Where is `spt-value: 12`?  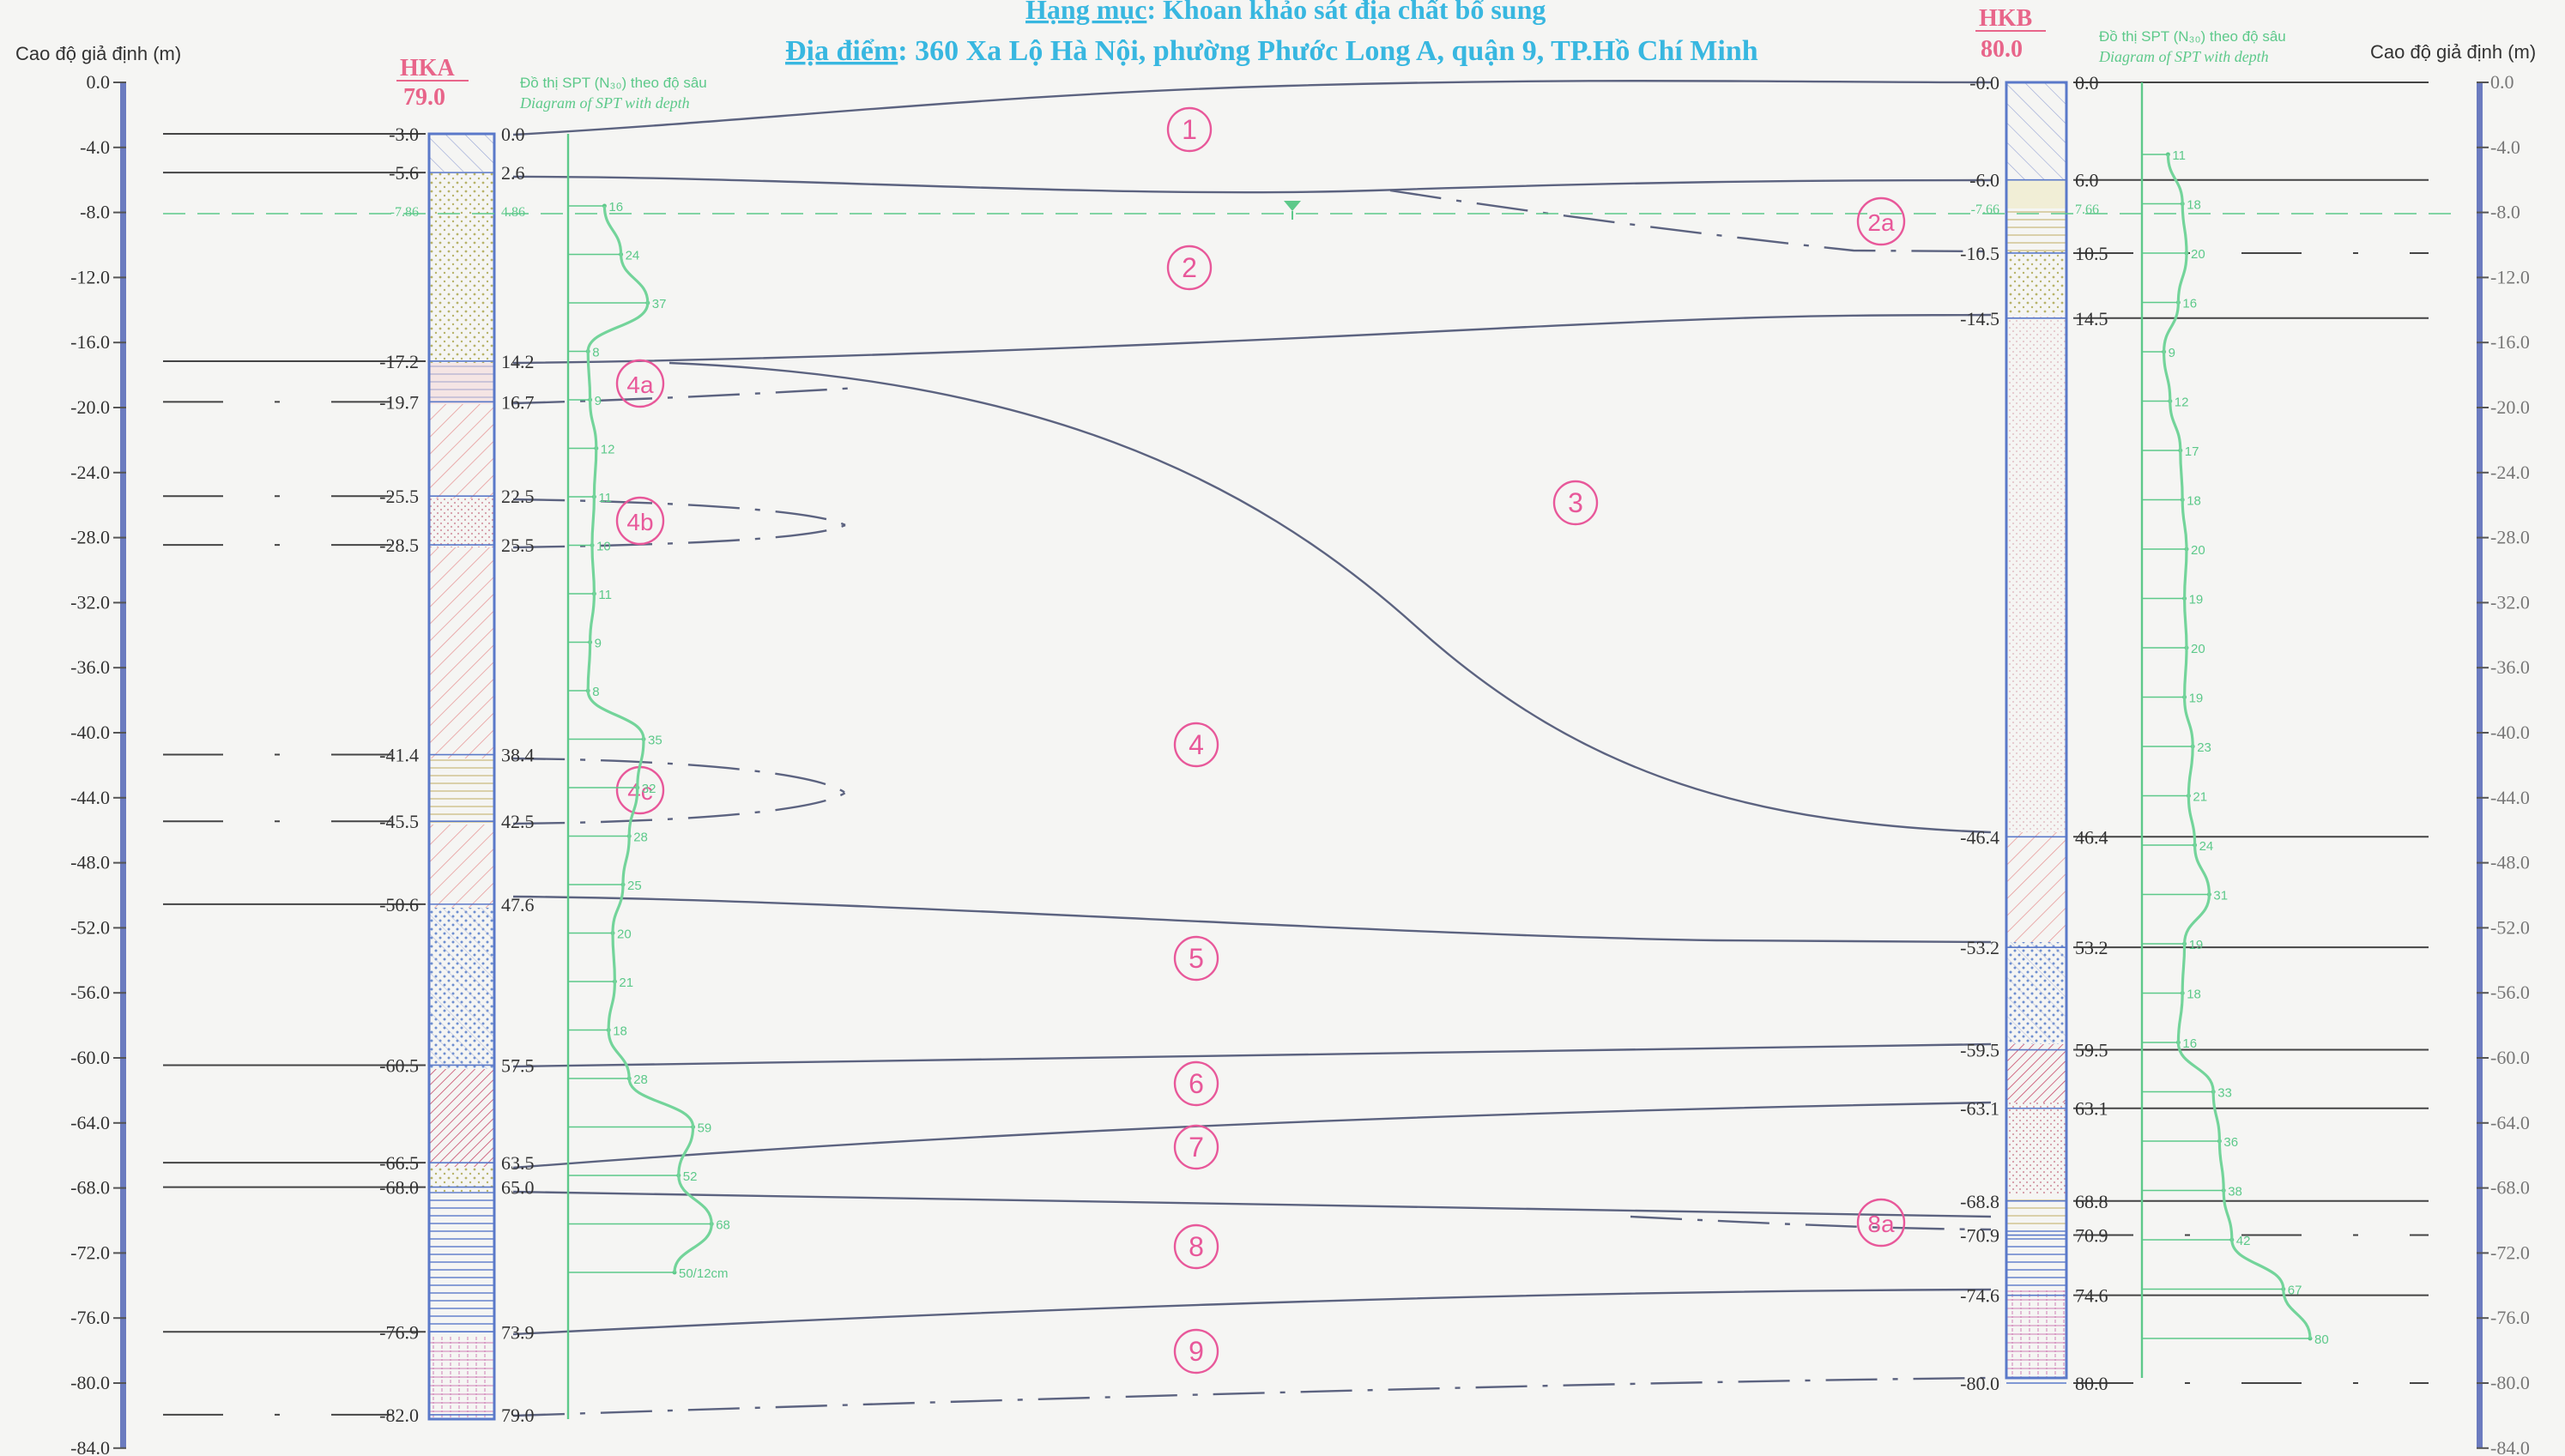 spt-value: 12 is located at coordinates (608, 450).